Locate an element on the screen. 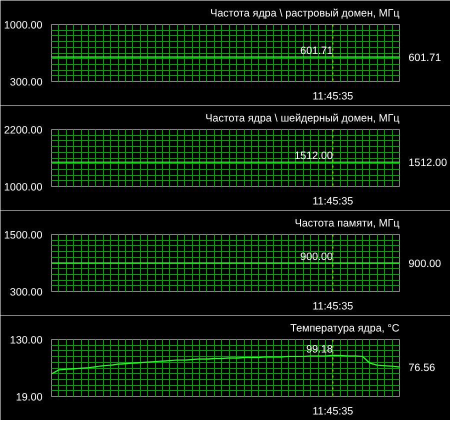  data-label: 601.71 is located at coordinates (425, 58).